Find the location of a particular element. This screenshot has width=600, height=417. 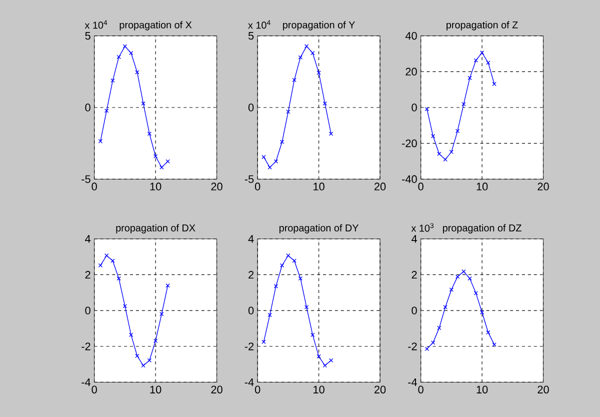

chart-title: propagation of Y is located at coordinates (319, 25).